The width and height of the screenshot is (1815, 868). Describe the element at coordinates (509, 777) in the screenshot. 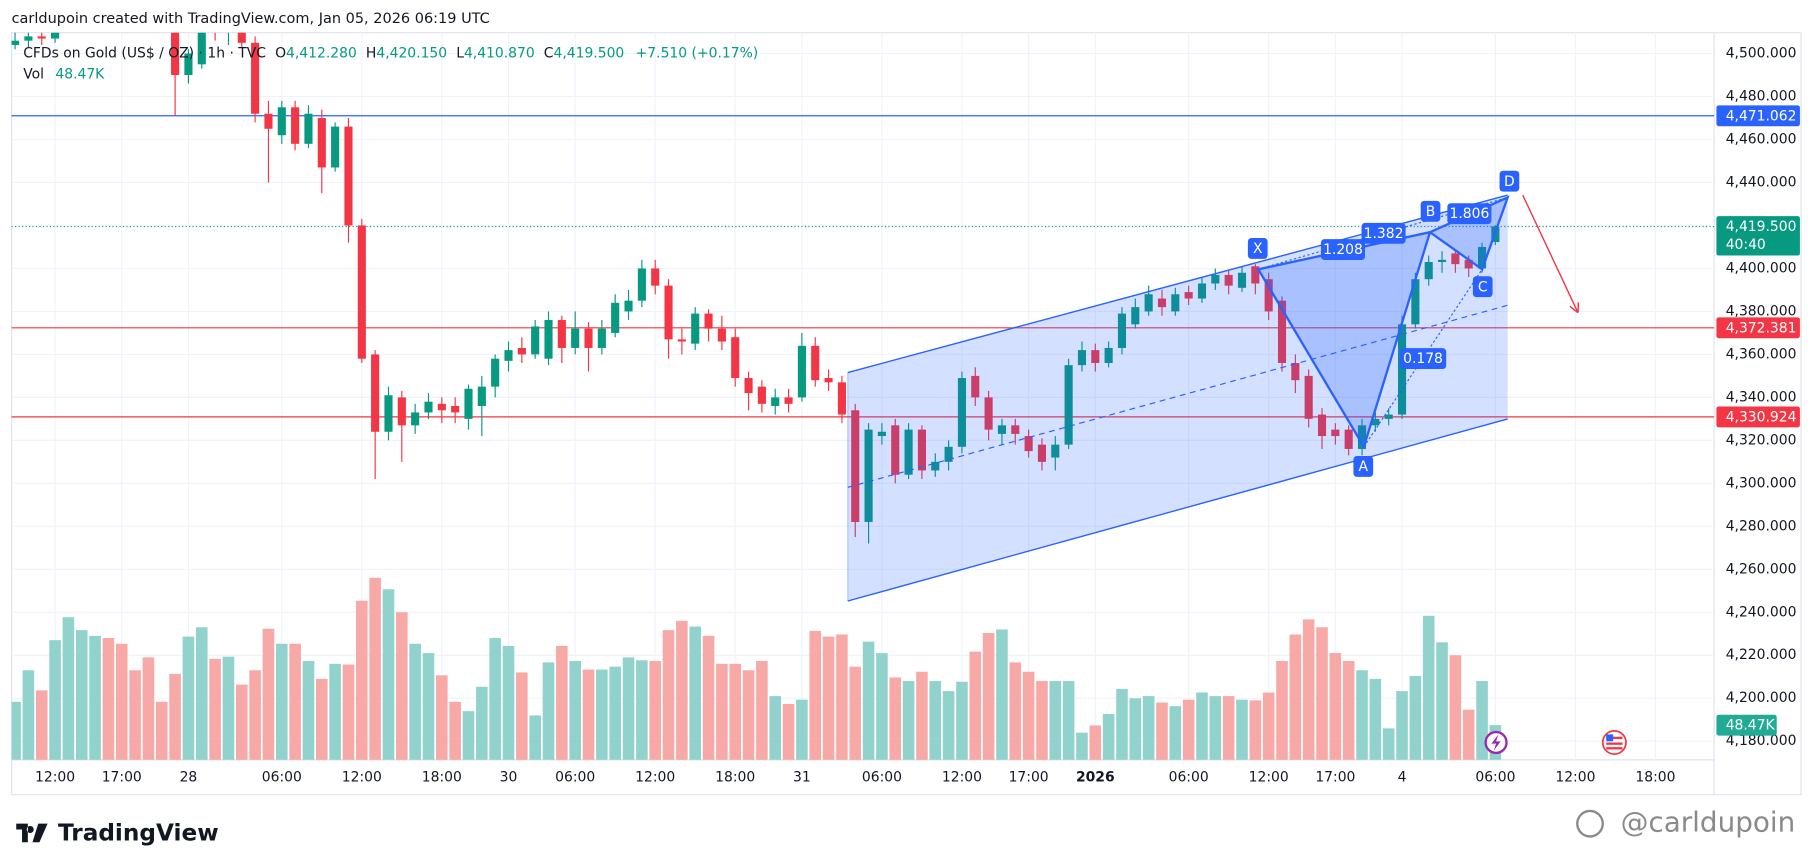

I see `x-tick-label: 30` at that location.